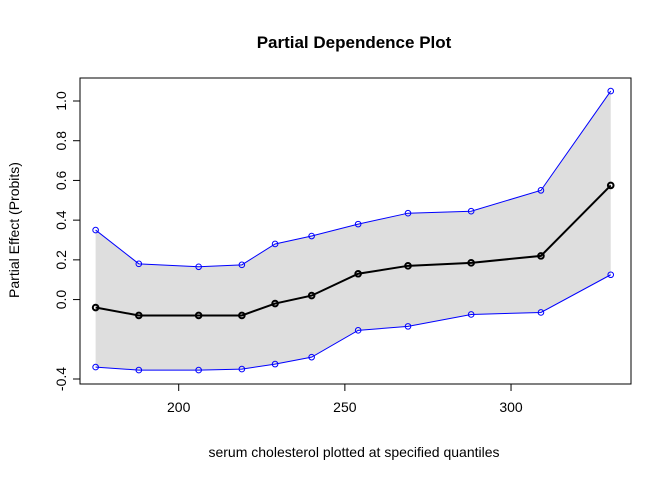 This screenshot has height=485, width=672. What do you see at coordinates (61, 101) in the screenshot?
I see `y-tick-label: 1.0` at bounding box center [61, 101].